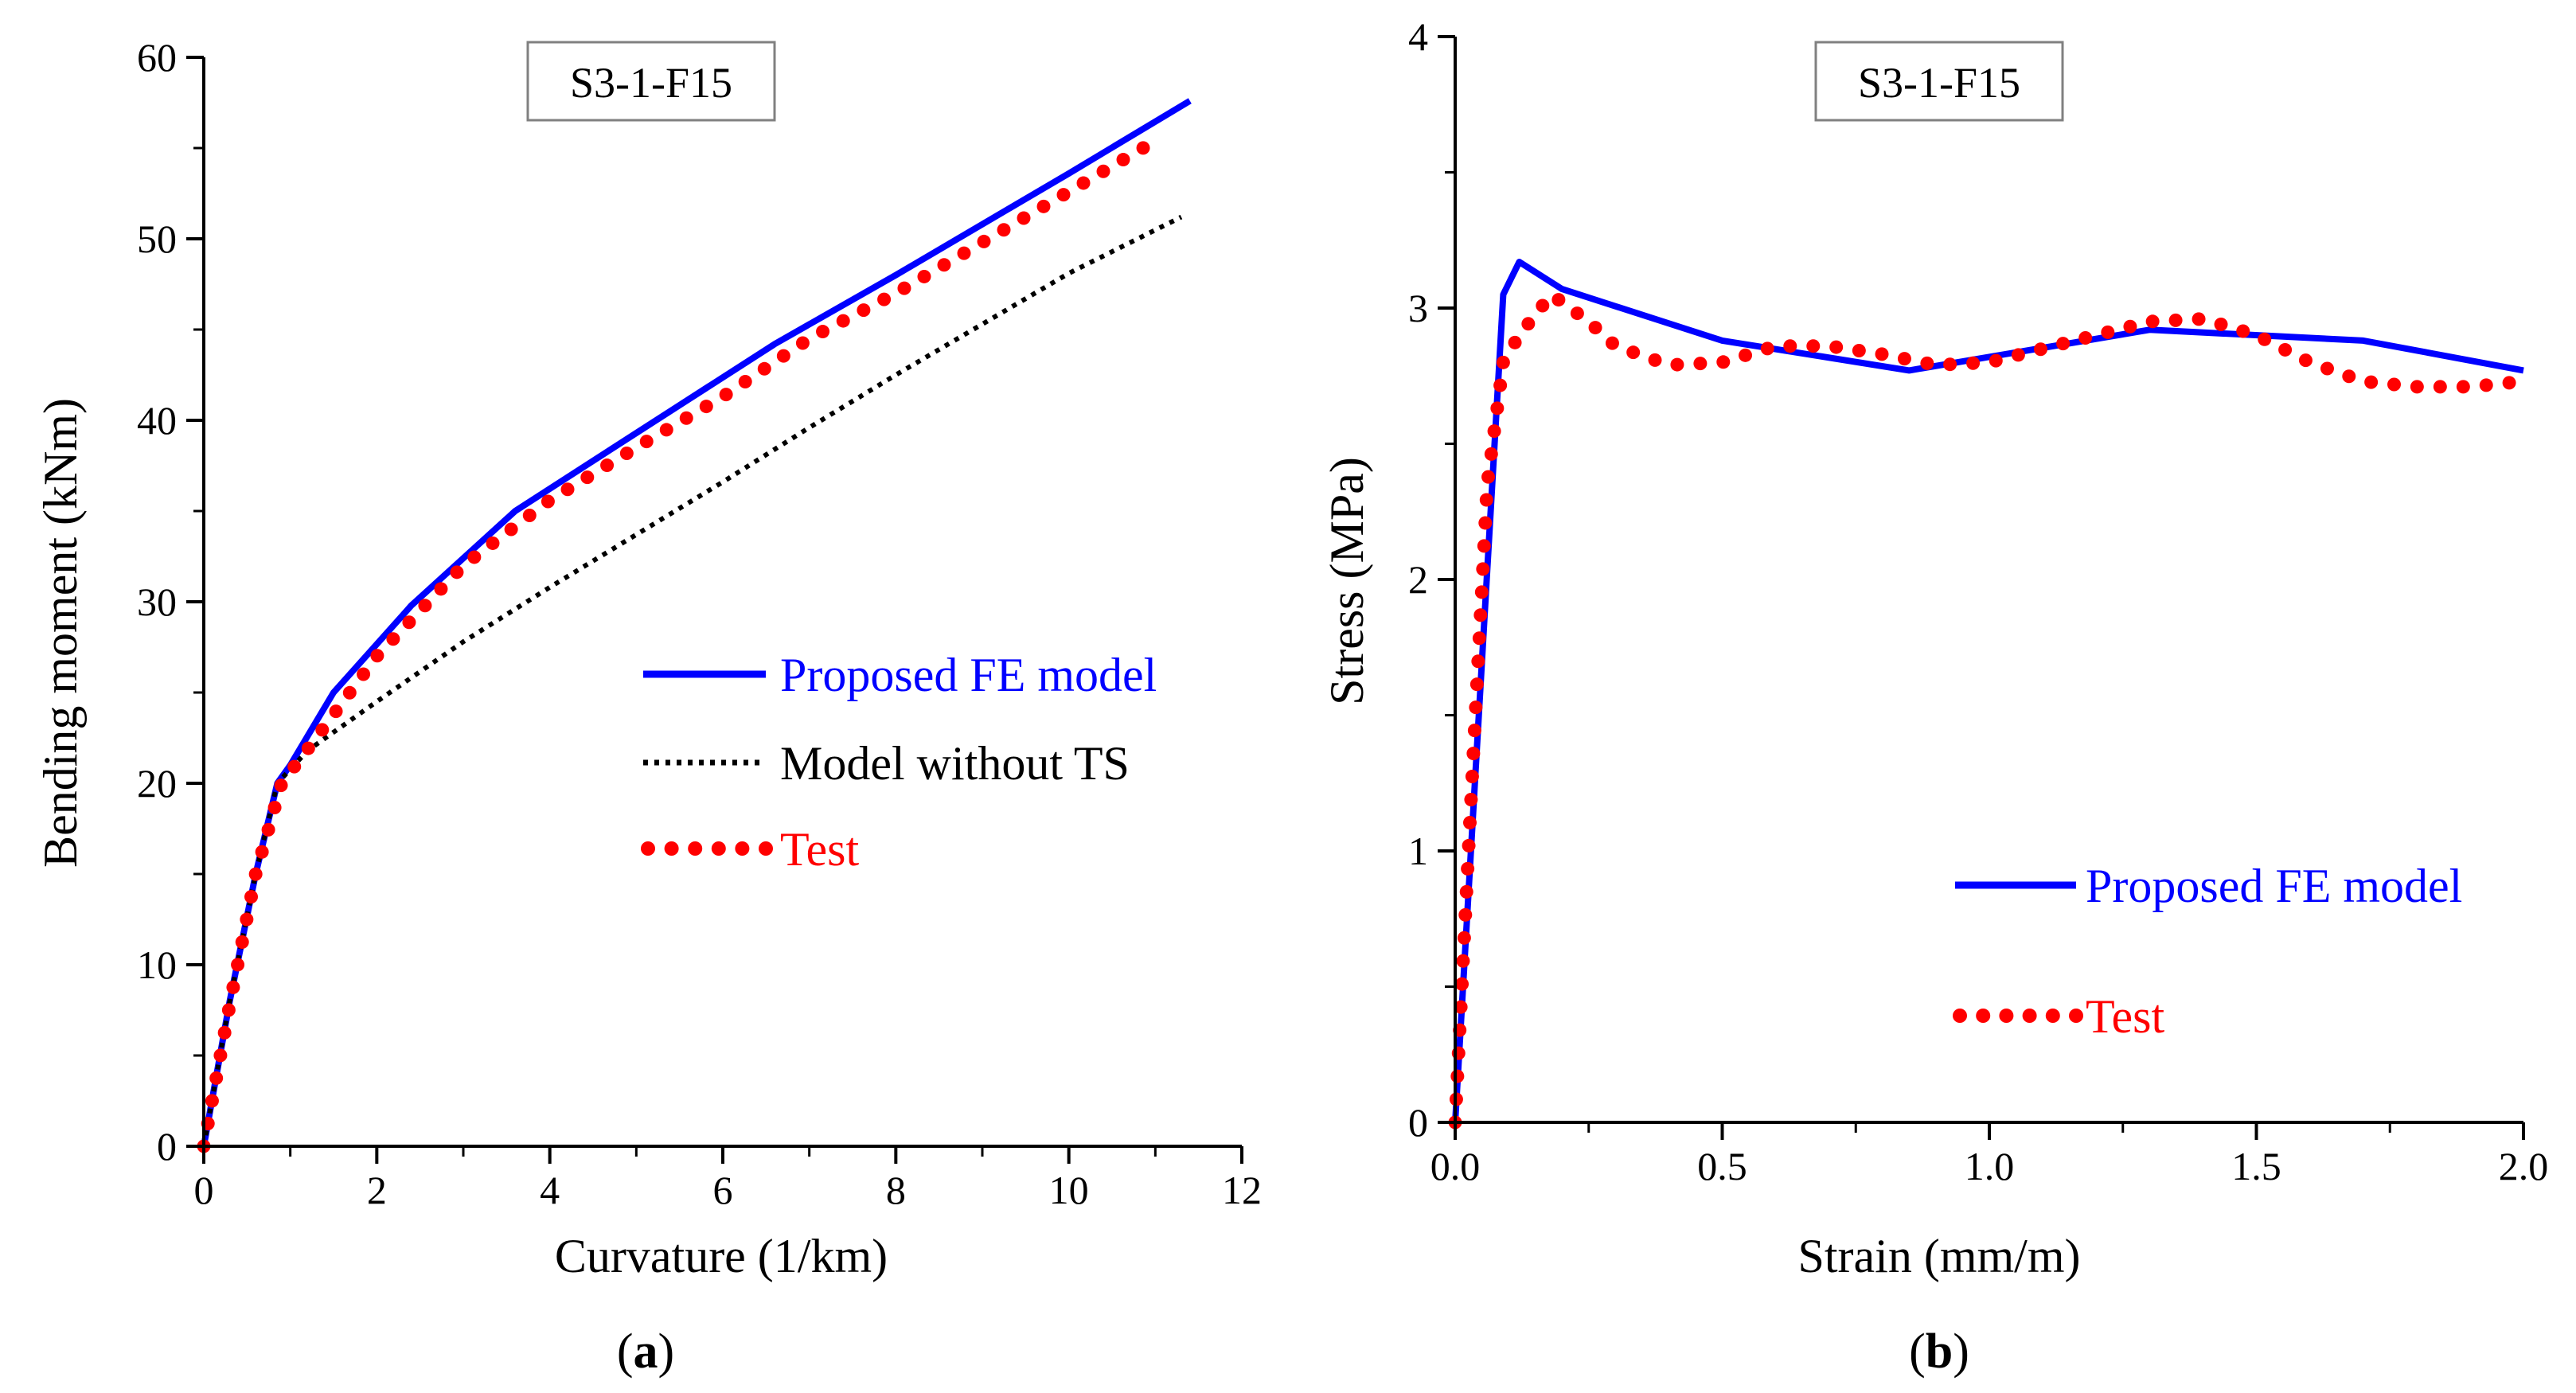  Describe the element at coordinates (1418, 37) in the screenshot. I see `panel-b-y-tick-label: 4` at that location.